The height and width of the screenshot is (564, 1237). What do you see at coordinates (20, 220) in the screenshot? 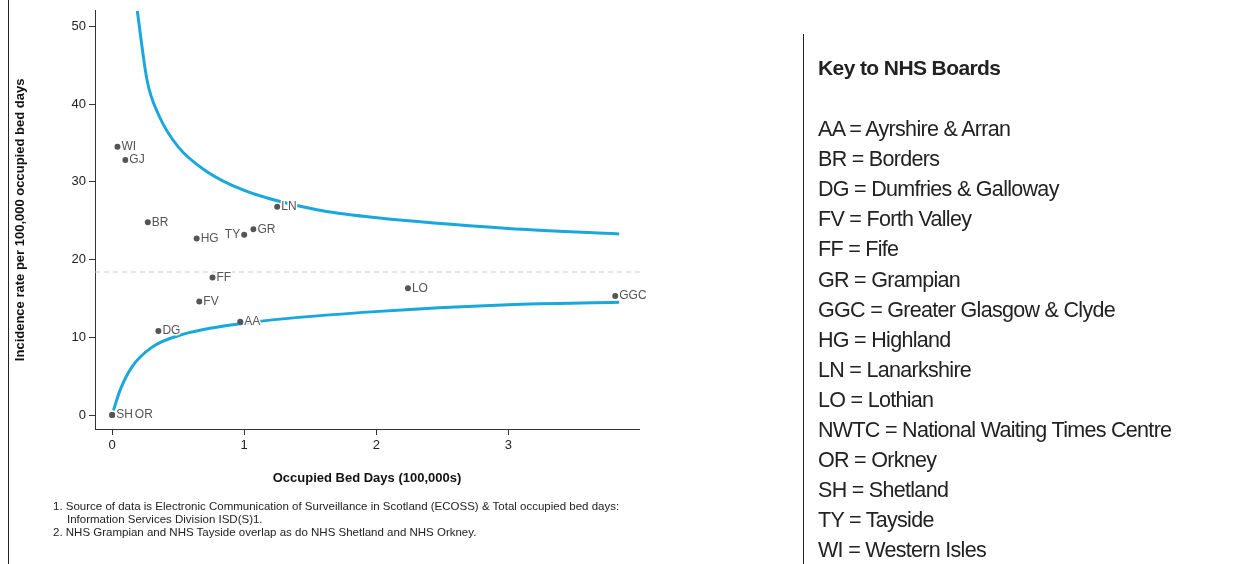
I see `y-axis-title: Incidence rate per 100,000 occupied bed days` at bounding box center [20, 220].